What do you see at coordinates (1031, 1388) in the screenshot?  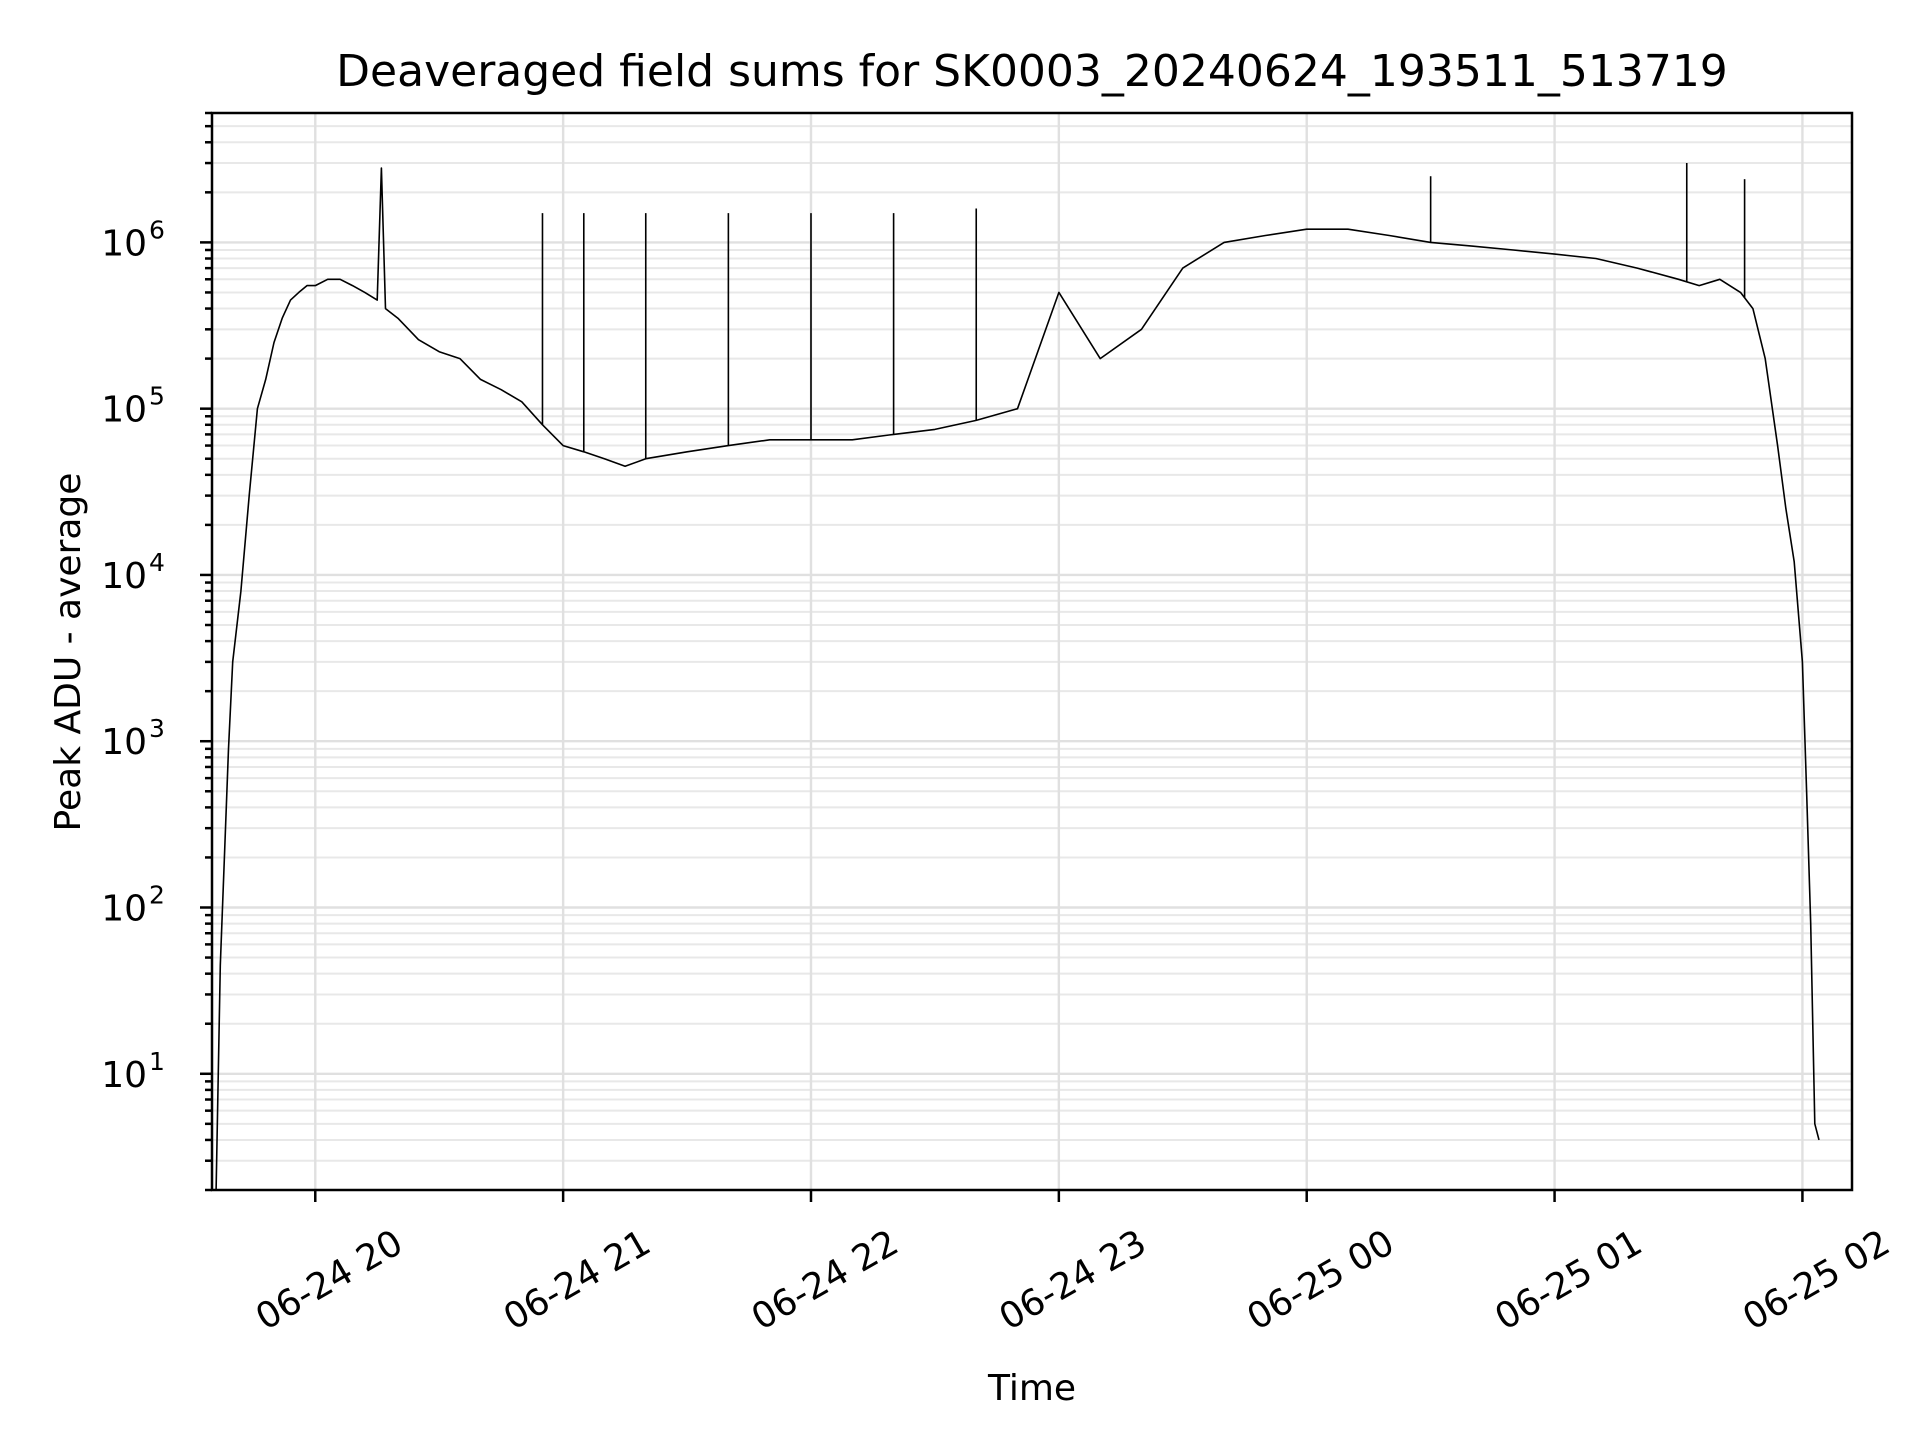 I see `x-axis-label: Time` at bounding box center [1031, 1388].